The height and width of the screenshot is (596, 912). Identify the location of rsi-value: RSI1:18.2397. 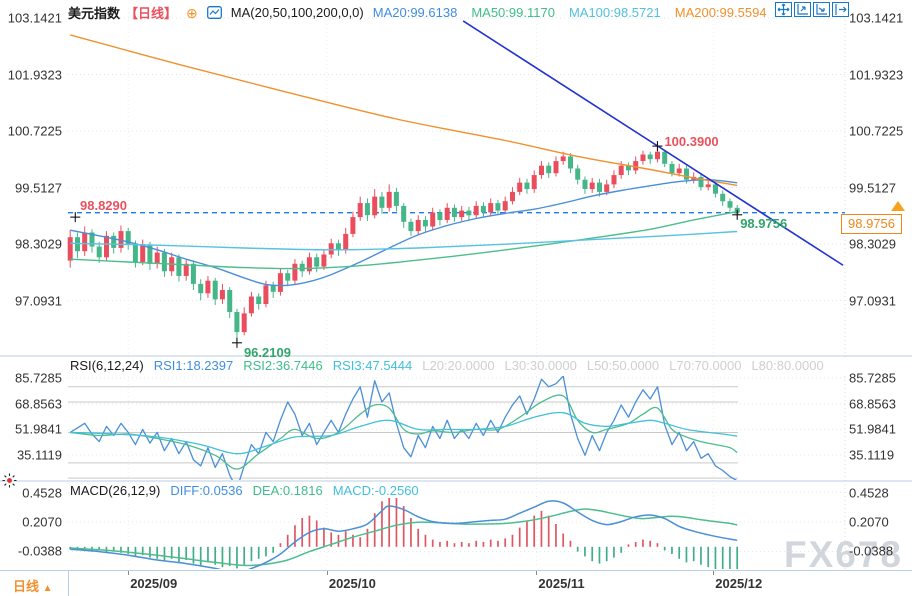
(193, 365).